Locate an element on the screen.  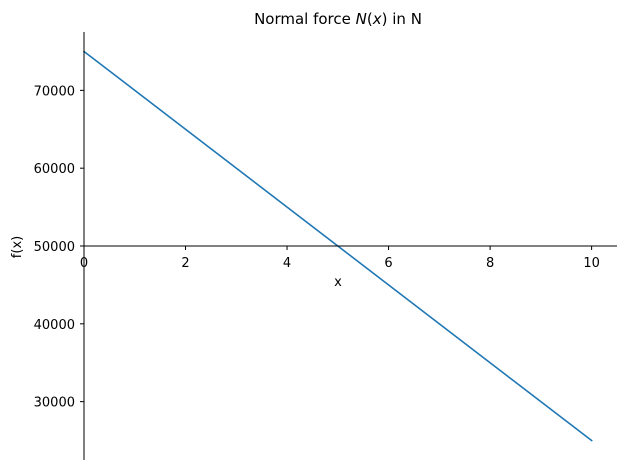
y-tick-label: 40000 is located at coordinates (54, 325).